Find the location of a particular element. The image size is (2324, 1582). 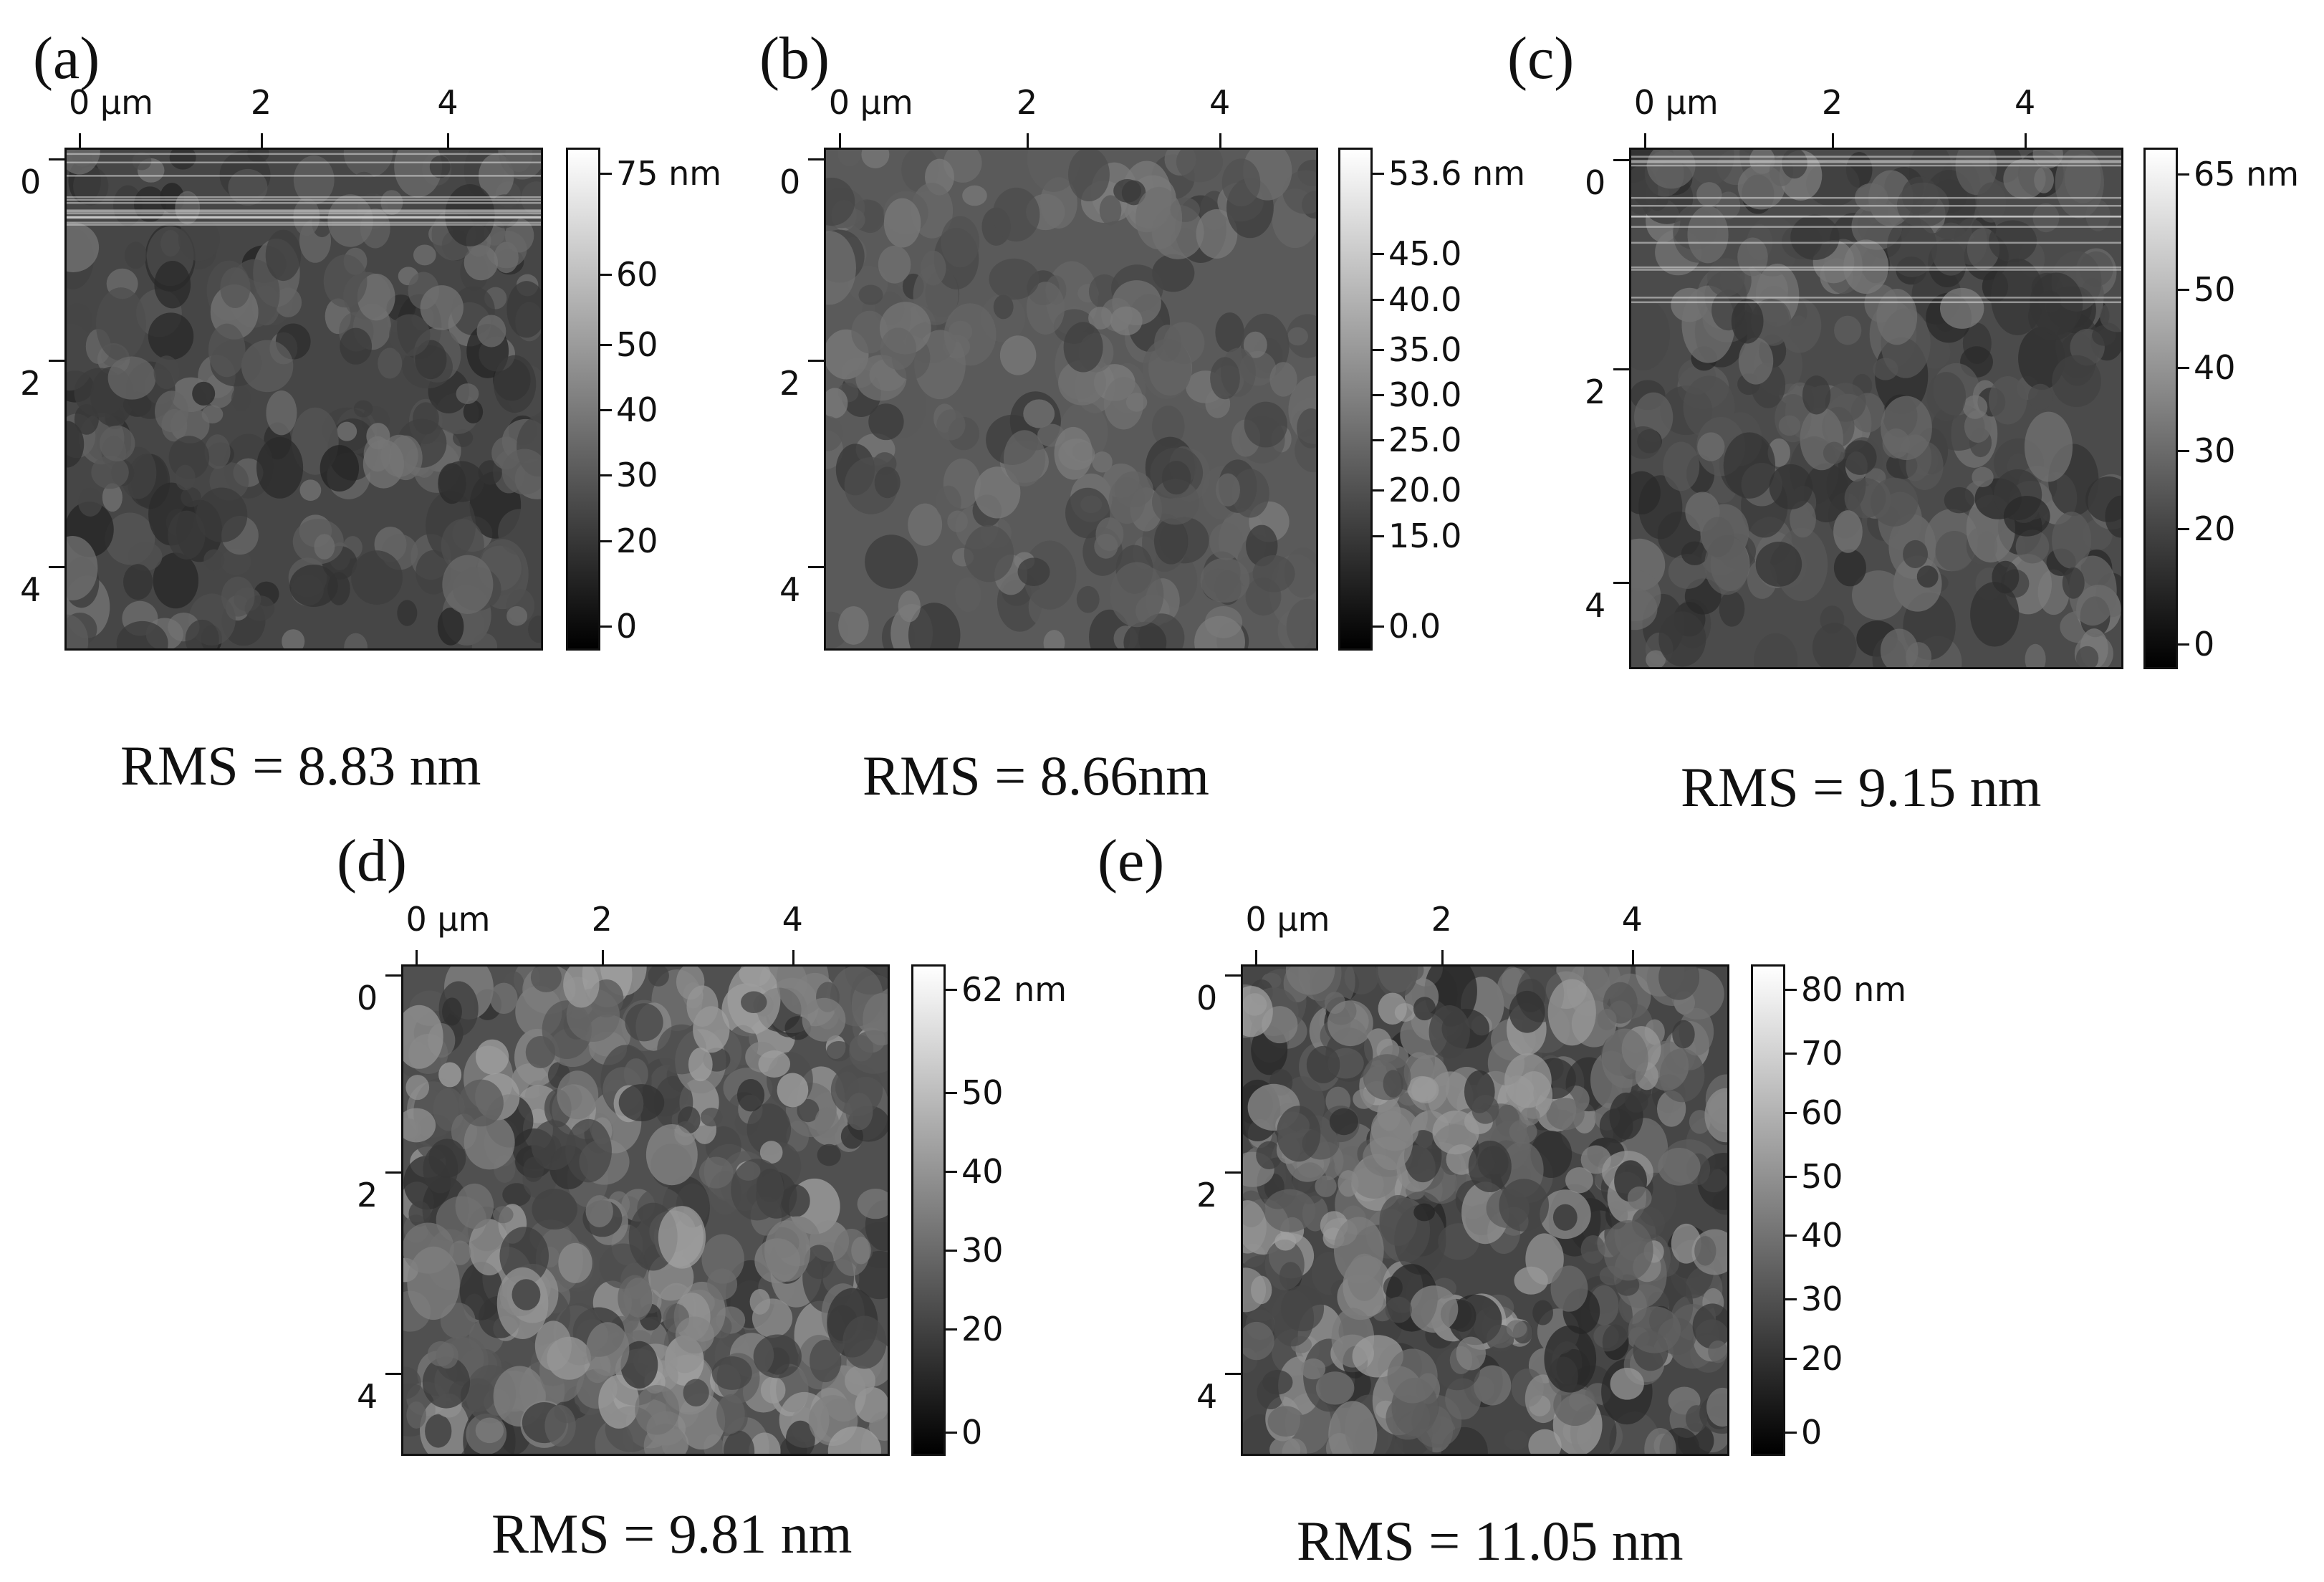

panel-label: (e) is located at coordinates (1131, 861).